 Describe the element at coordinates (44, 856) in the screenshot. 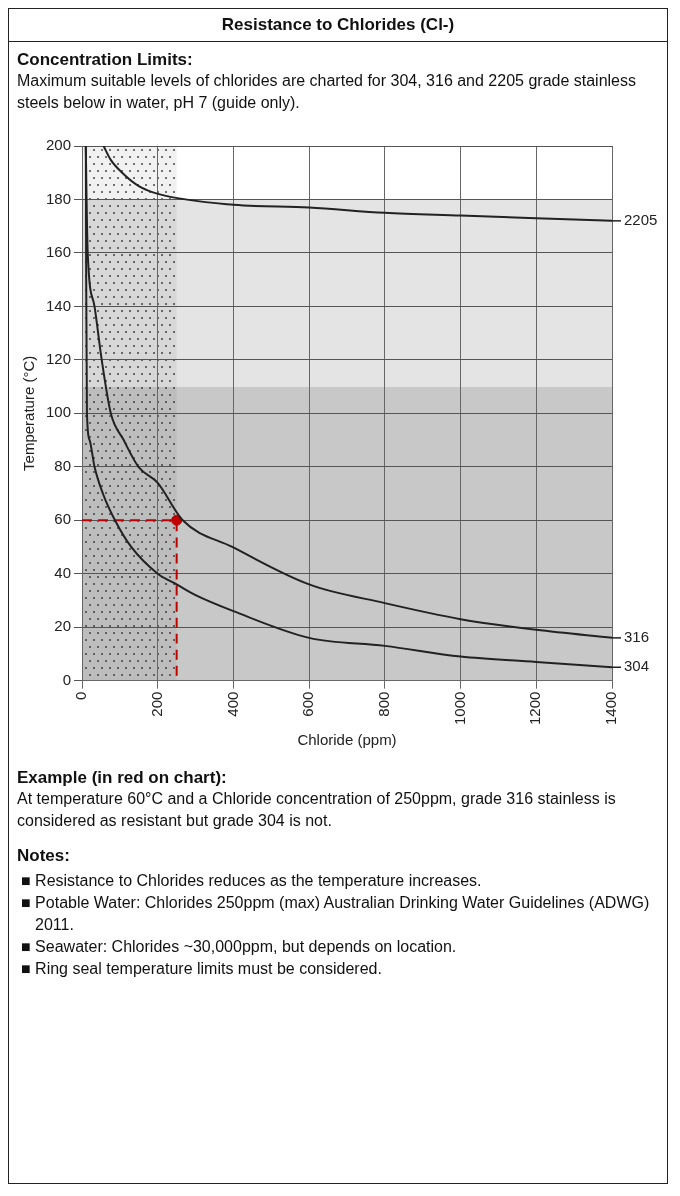

I see `text: Notes:` at that location.